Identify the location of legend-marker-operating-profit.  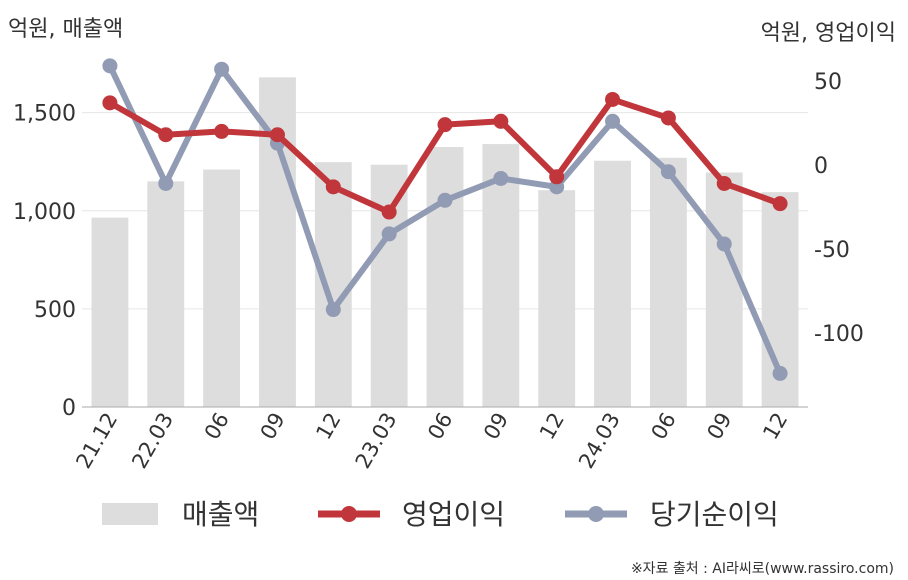
(349, 514).